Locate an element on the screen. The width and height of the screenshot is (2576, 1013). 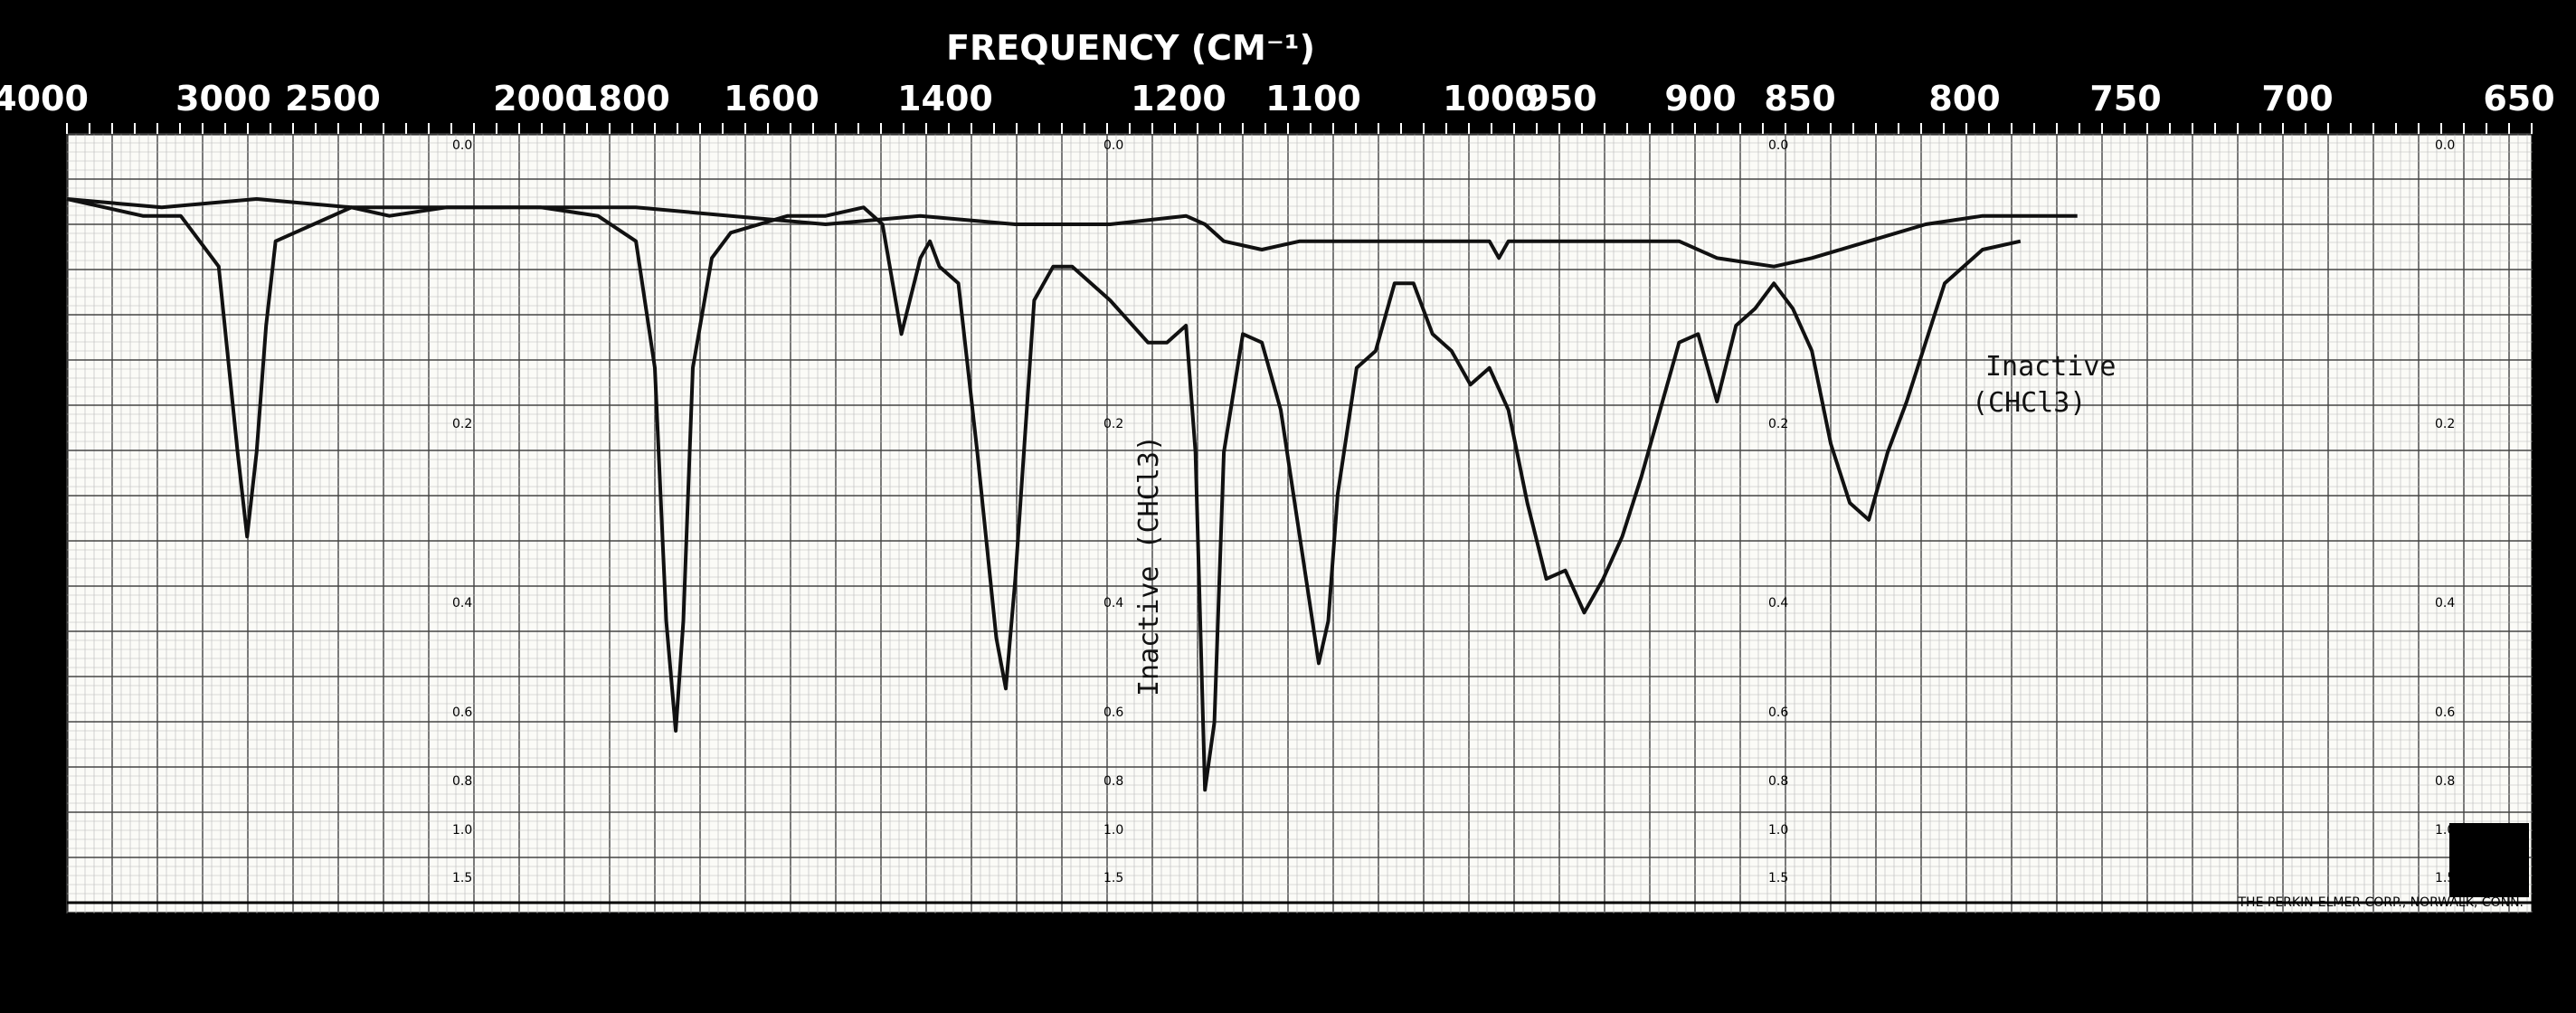
x-tick-label: 11 is located at coordinates (1671, 954).